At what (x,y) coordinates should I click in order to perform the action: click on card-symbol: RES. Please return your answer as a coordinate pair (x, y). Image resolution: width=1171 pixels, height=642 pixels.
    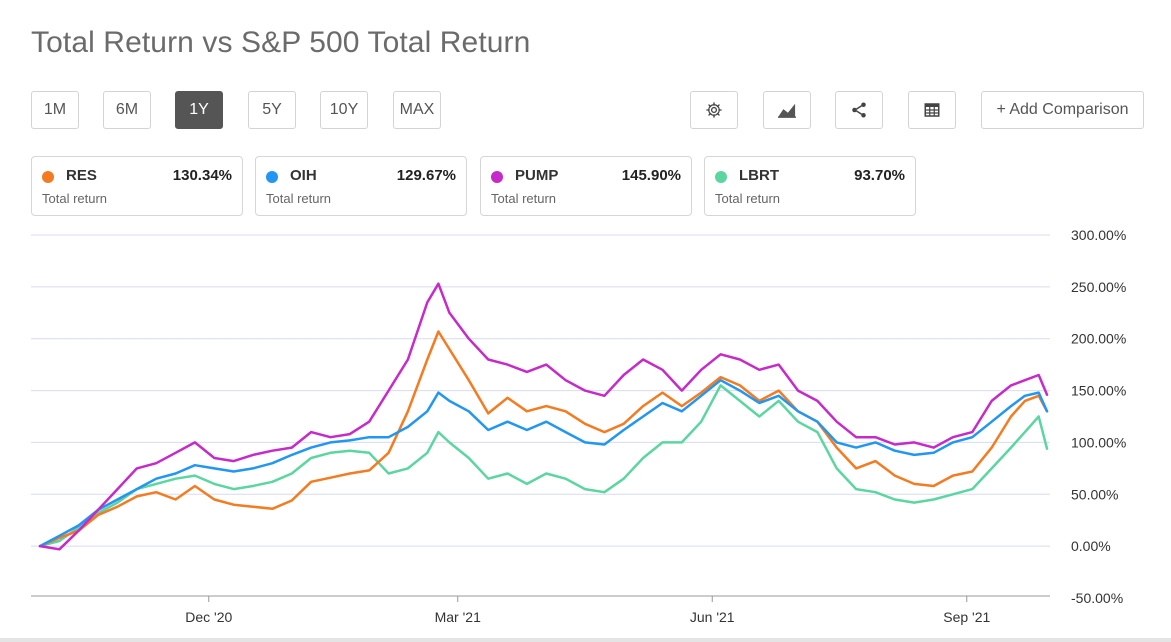
    Looking at the image, I should click on (81, 175).